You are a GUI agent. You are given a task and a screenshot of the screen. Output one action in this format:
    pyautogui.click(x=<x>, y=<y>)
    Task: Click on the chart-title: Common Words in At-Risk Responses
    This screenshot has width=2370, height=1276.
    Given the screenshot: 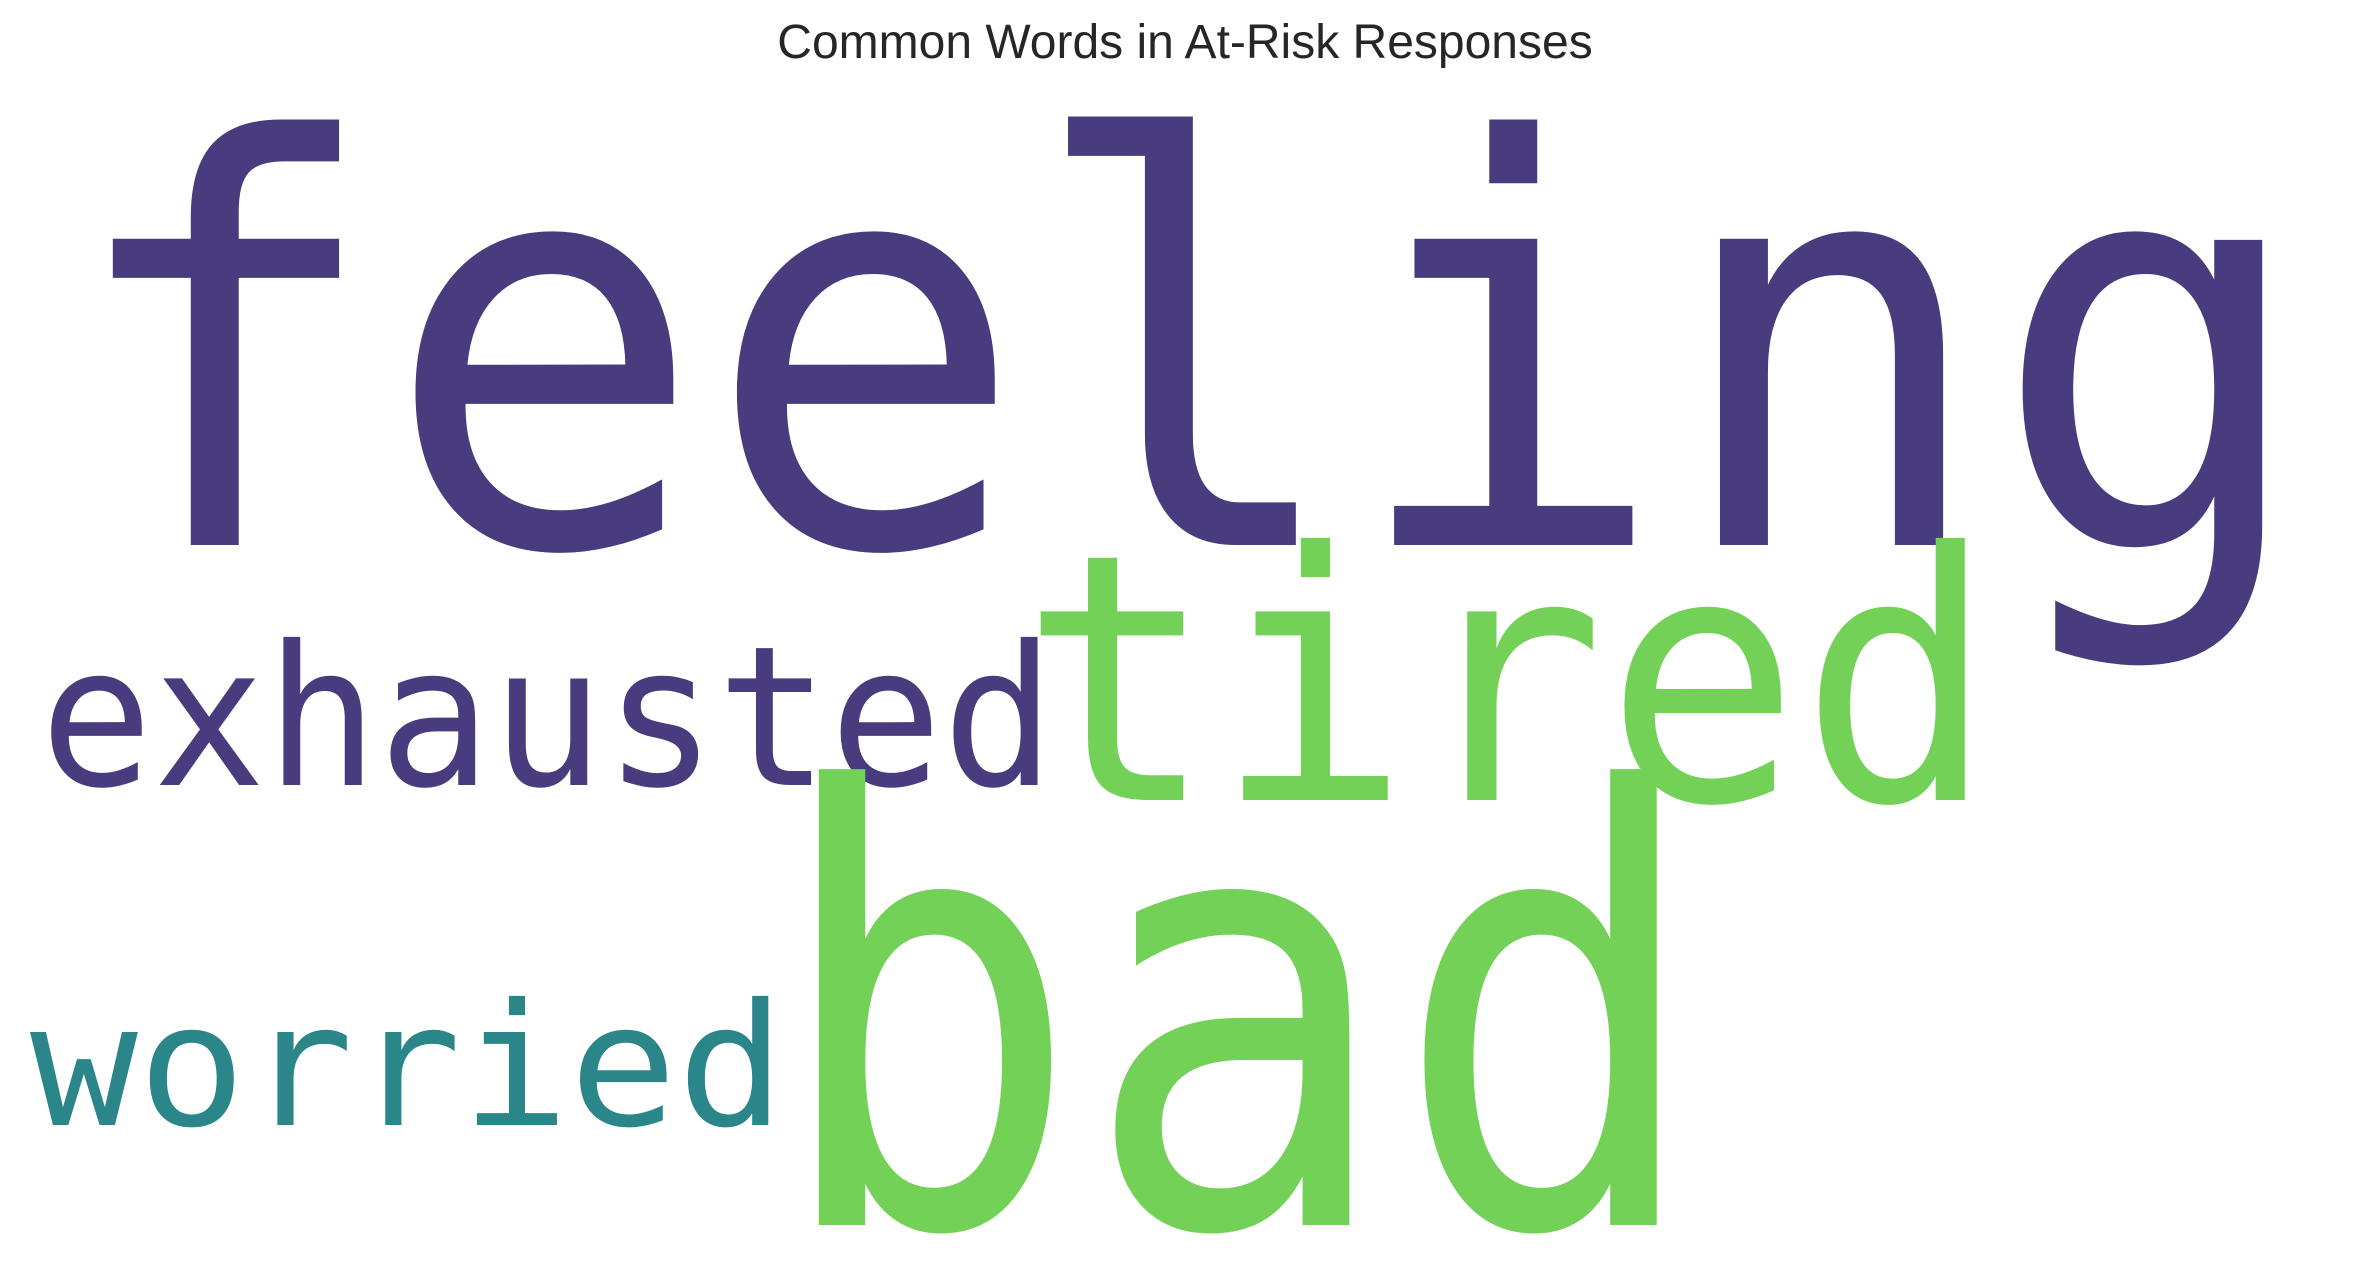 What is the action you would take?
    pyautogui.click(x=1185, y=42)
    